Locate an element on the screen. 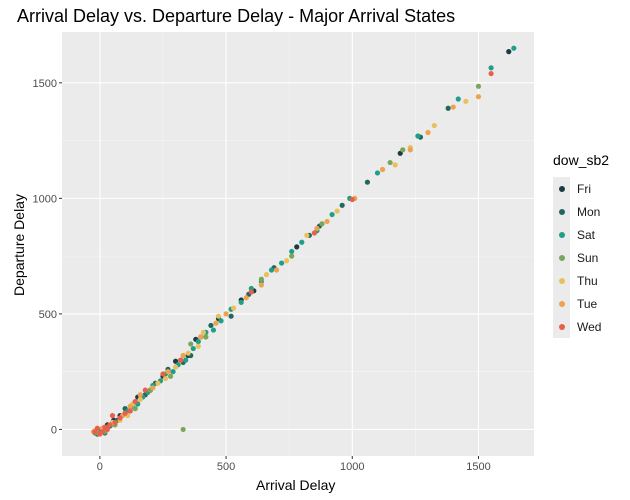  x-tick-label: 1000 is located at coordinates (352, 467).